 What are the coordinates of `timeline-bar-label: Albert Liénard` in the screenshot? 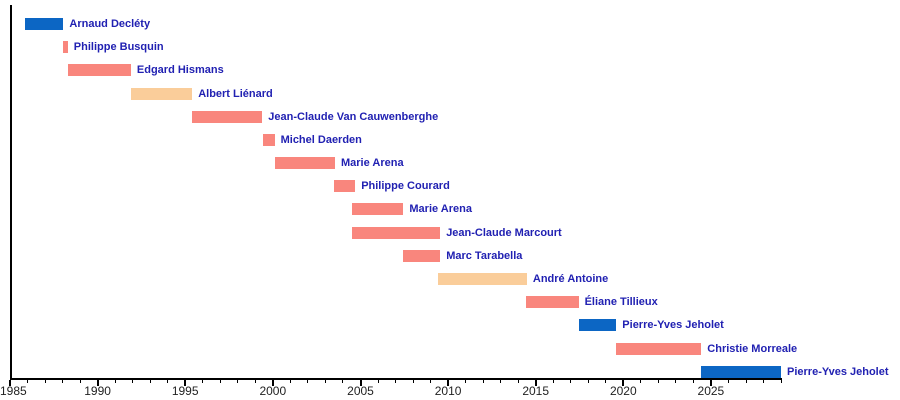 It's located at (235, 93).